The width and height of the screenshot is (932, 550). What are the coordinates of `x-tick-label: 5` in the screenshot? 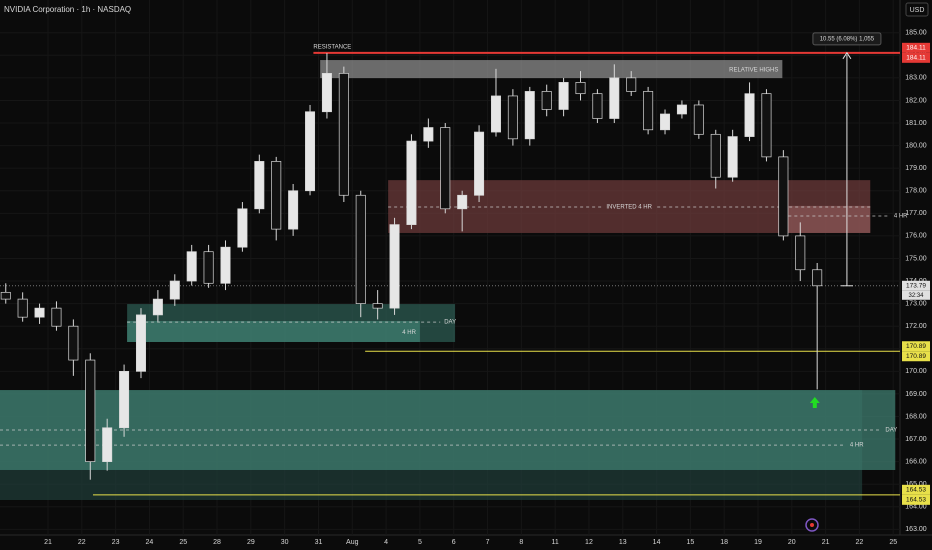 It's located at (420, 542).